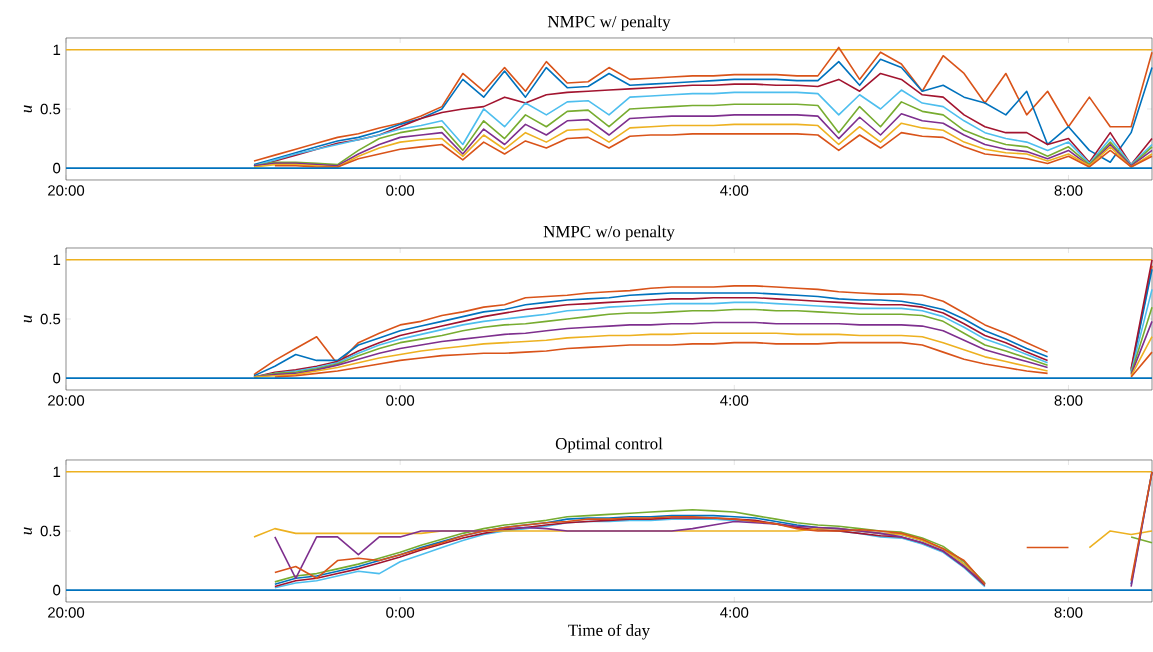  Describe the element at coordinates (609, 233) in the screenshot. I see `chart-title: NMPC w/o penalty` at that location.